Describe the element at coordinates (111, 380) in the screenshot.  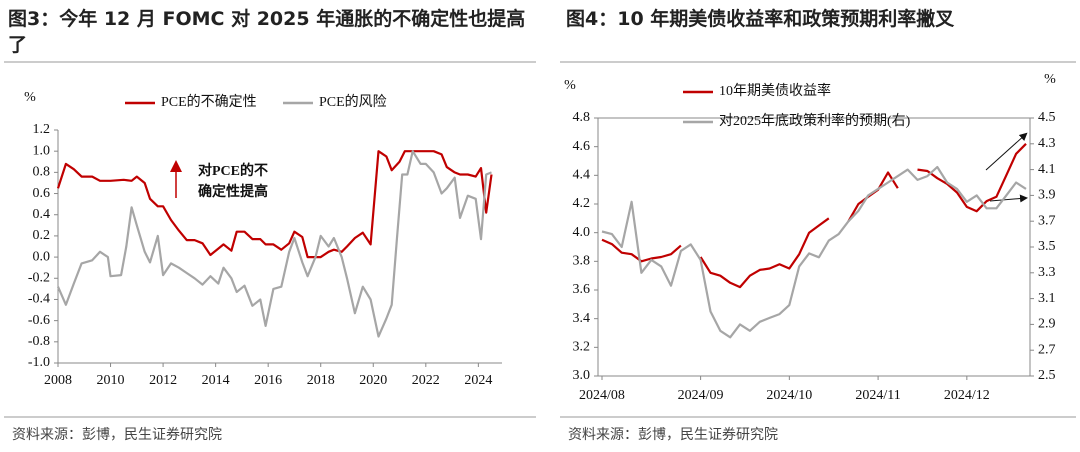
I see `x-tick-label: 2010` at that location.